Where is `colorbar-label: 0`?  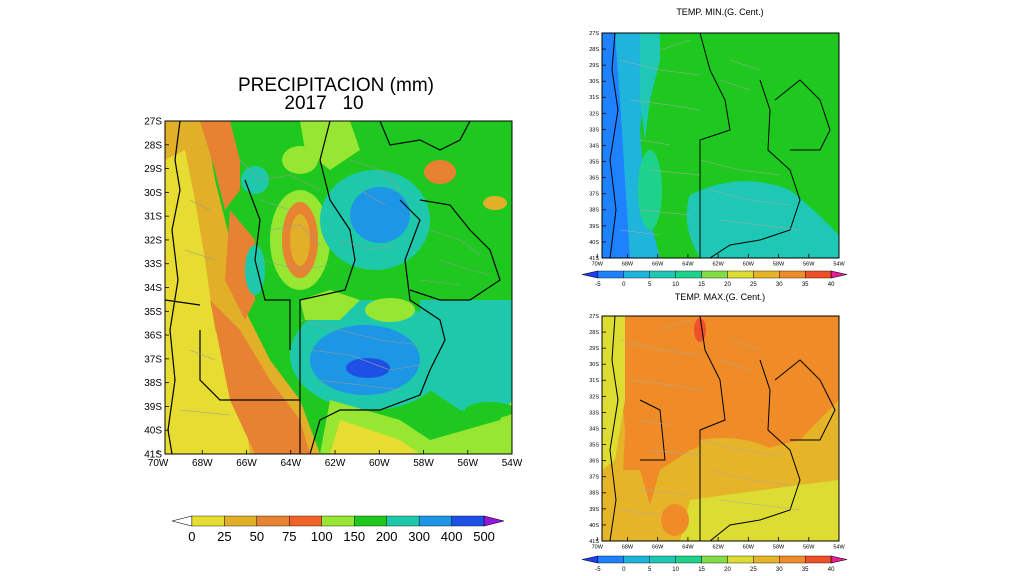
colorbar-label: 0 is located at coordinates (191, 536).